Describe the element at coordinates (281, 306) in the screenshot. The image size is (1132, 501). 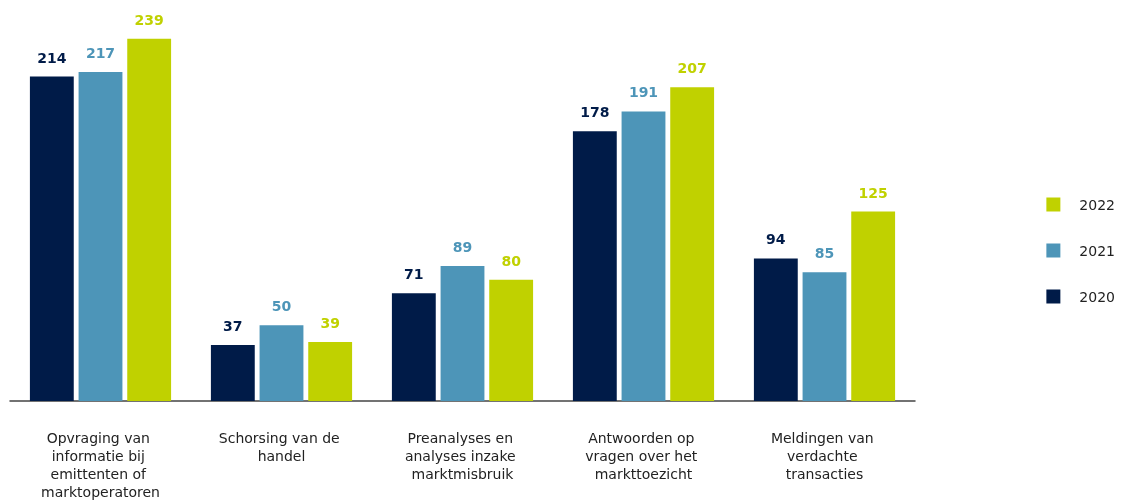
I see `data-label: 50` at that location.